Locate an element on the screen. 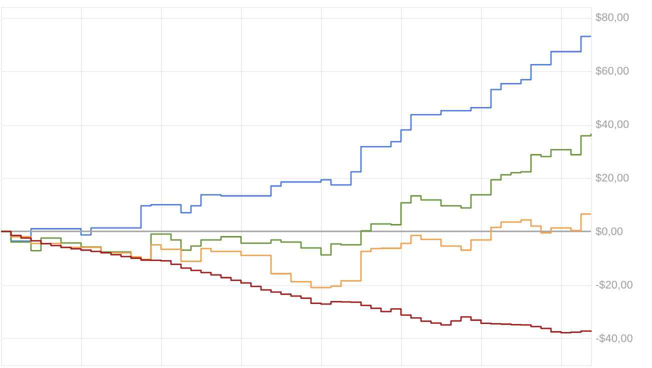 The image size is (652, 368). y-tick-label: $60,00 is located at coordinates (613, 72).